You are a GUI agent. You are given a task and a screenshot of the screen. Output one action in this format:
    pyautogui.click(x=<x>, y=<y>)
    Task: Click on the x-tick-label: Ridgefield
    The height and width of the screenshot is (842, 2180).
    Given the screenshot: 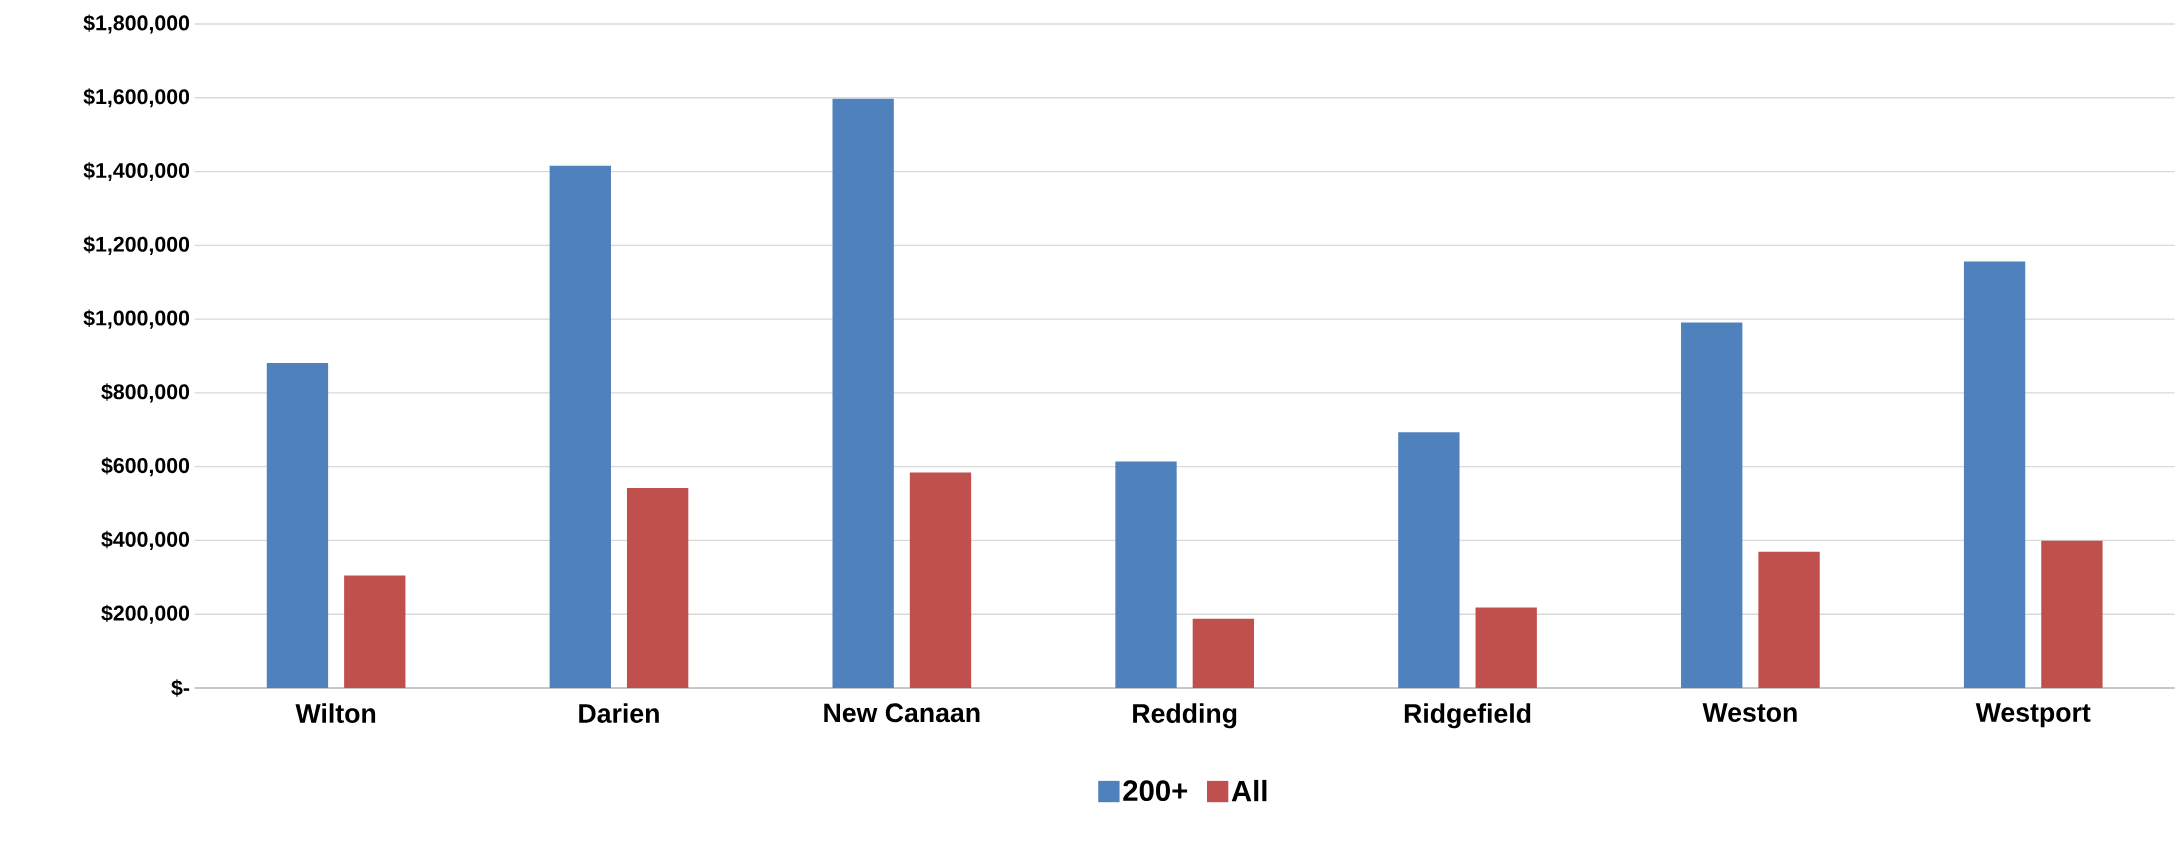 What is the action you would take?
    pyautogui.click(x=1467, y=716)
    